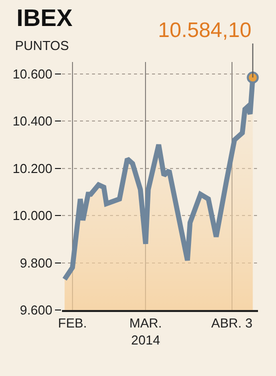  Describe the element at coordinates (36, 262) in the screenshot. I see `y-tick-label: 9.800` at that location.